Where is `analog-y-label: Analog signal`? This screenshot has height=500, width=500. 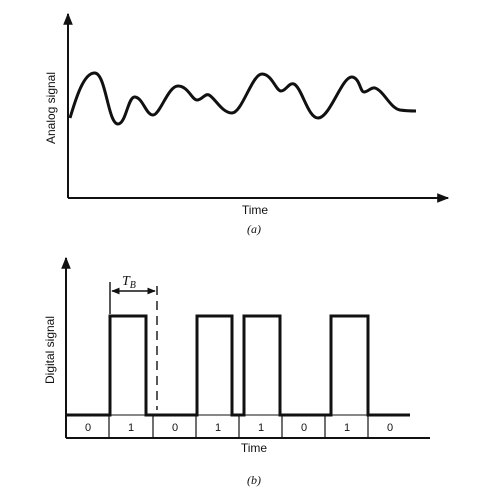
analog-y-label: Analog signal is located at coordinates (51, 108).